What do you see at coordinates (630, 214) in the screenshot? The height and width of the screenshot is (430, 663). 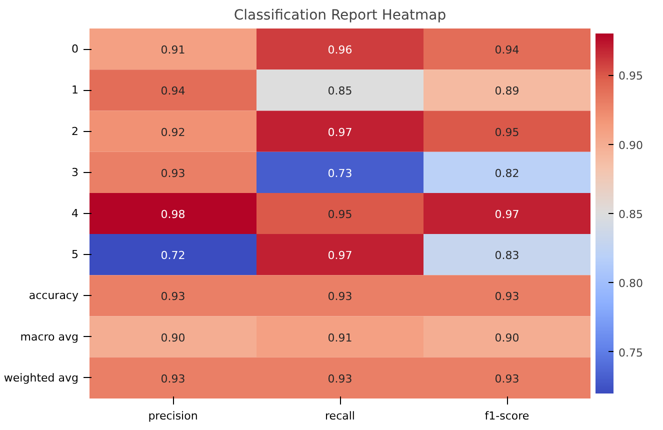 I see `color-bar-label: 0.85` at bounding box center [630, 214].